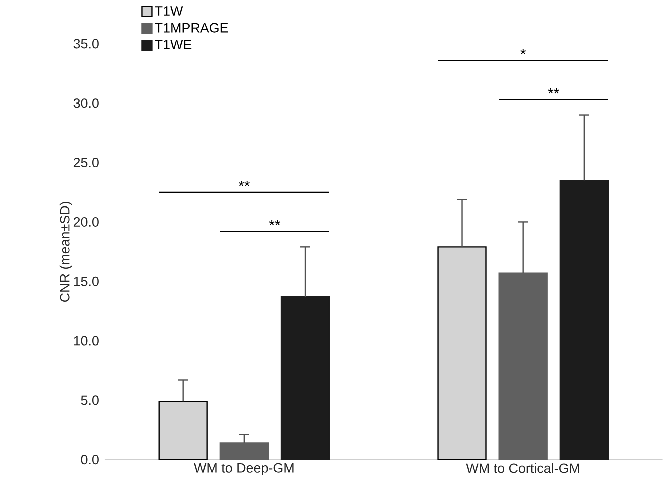 The width and height of the screenshot is (663, 497). Describe the element at coordinates (244, 469) in the screenshot. I see `x-tick-label: WM to Deep-GM` at that location.